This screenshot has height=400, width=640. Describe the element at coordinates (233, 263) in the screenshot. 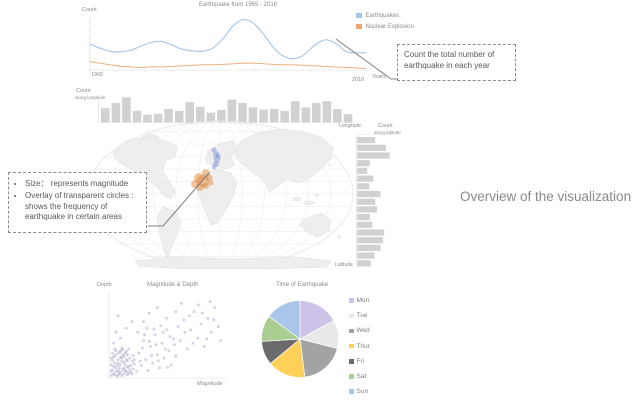

I see `continent-antarctica` at that location.